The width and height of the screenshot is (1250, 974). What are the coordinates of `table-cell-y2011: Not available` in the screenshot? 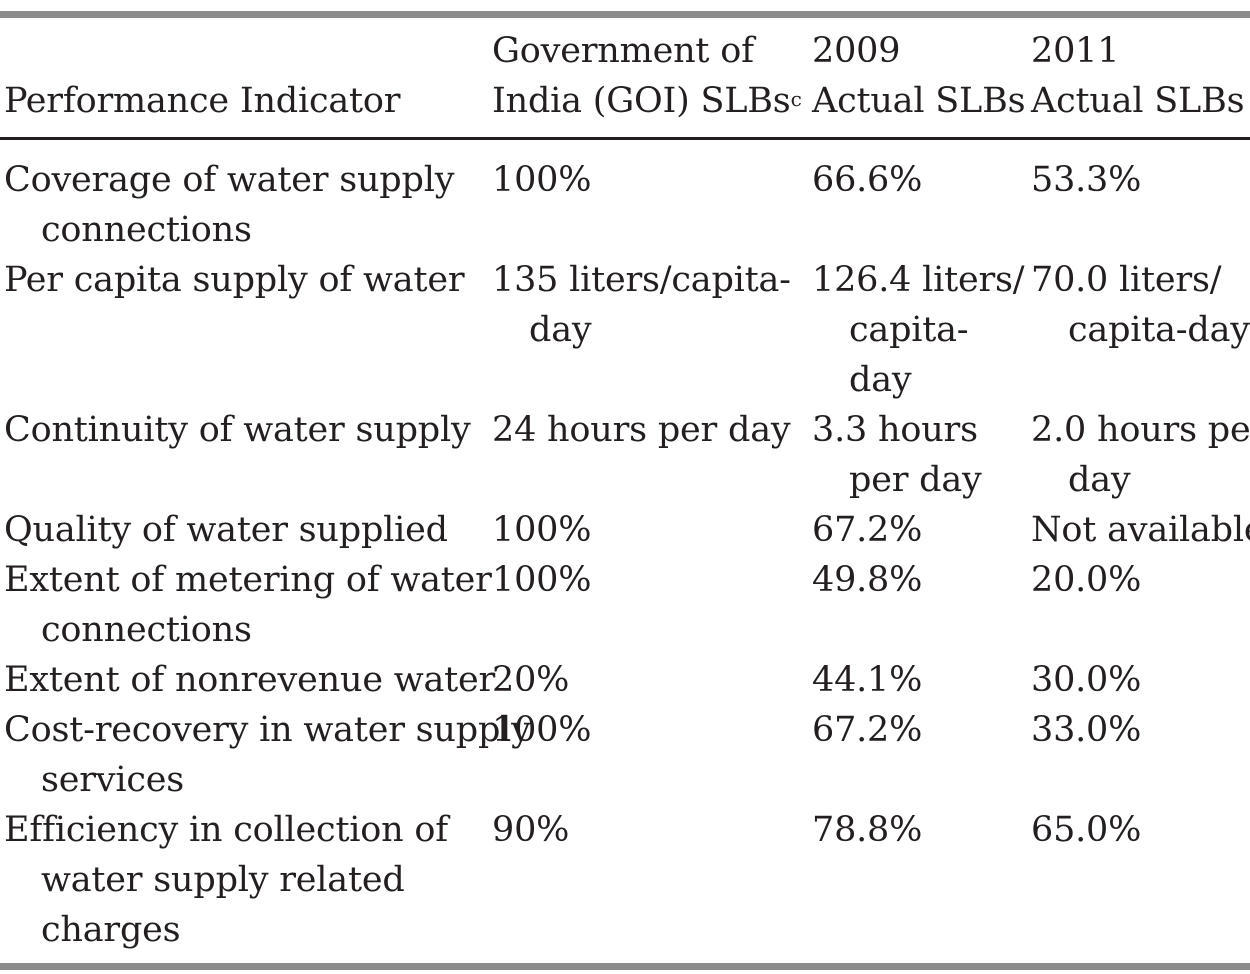 It's located at (1140, 530).